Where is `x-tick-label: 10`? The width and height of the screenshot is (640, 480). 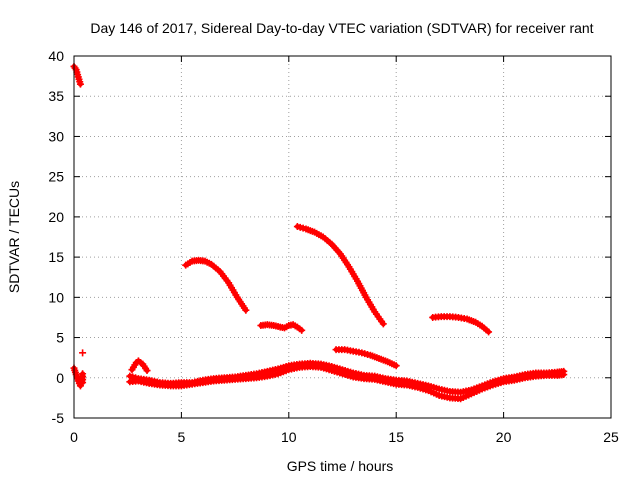
x-tick-label: 10 is located at coordinates (289, 437).